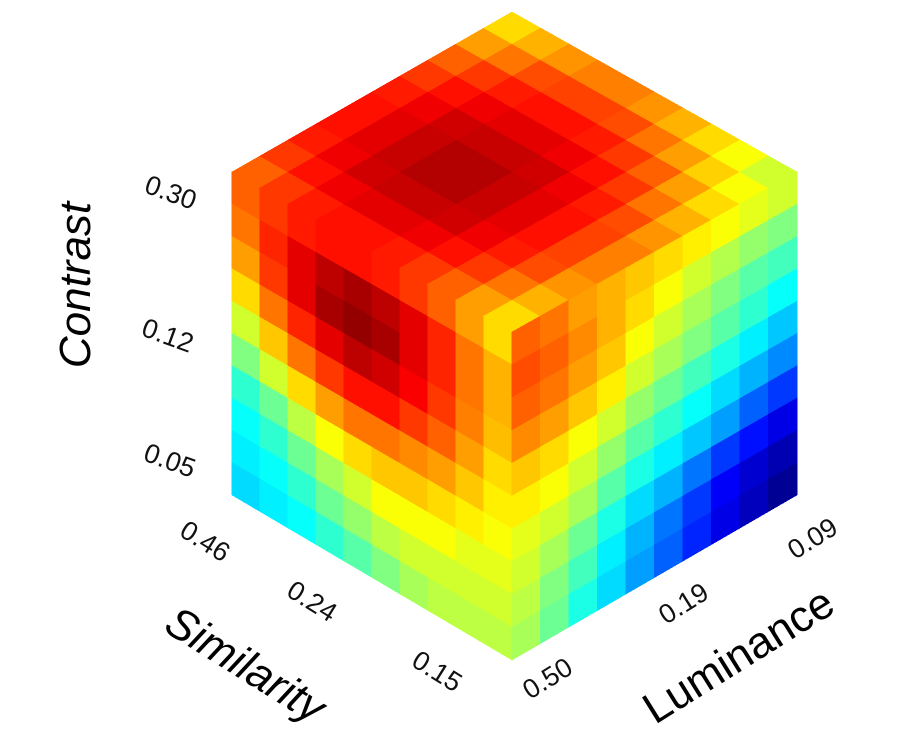  I want to click on contrast-axis-label: Contrast, so click(75, 284).